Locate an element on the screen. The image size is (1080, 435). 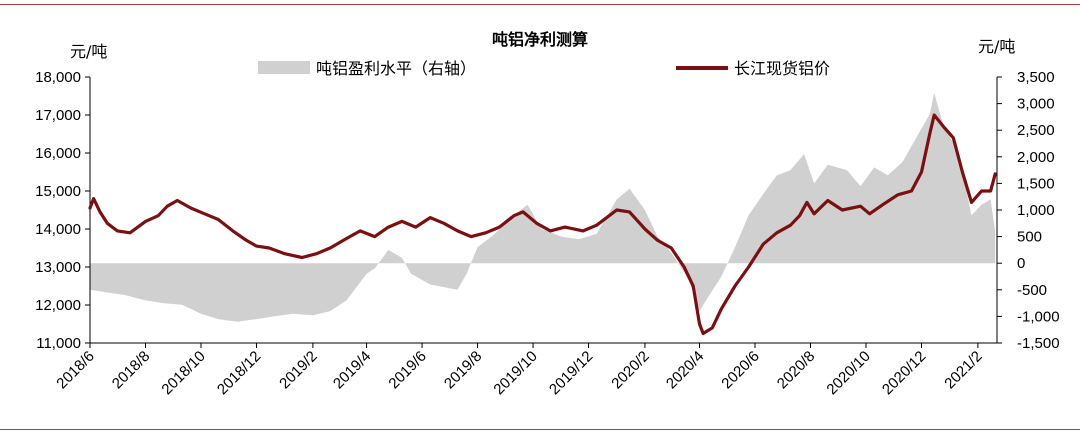
y-left-tick-label: 18,000 is located at coordinates (58, 77).